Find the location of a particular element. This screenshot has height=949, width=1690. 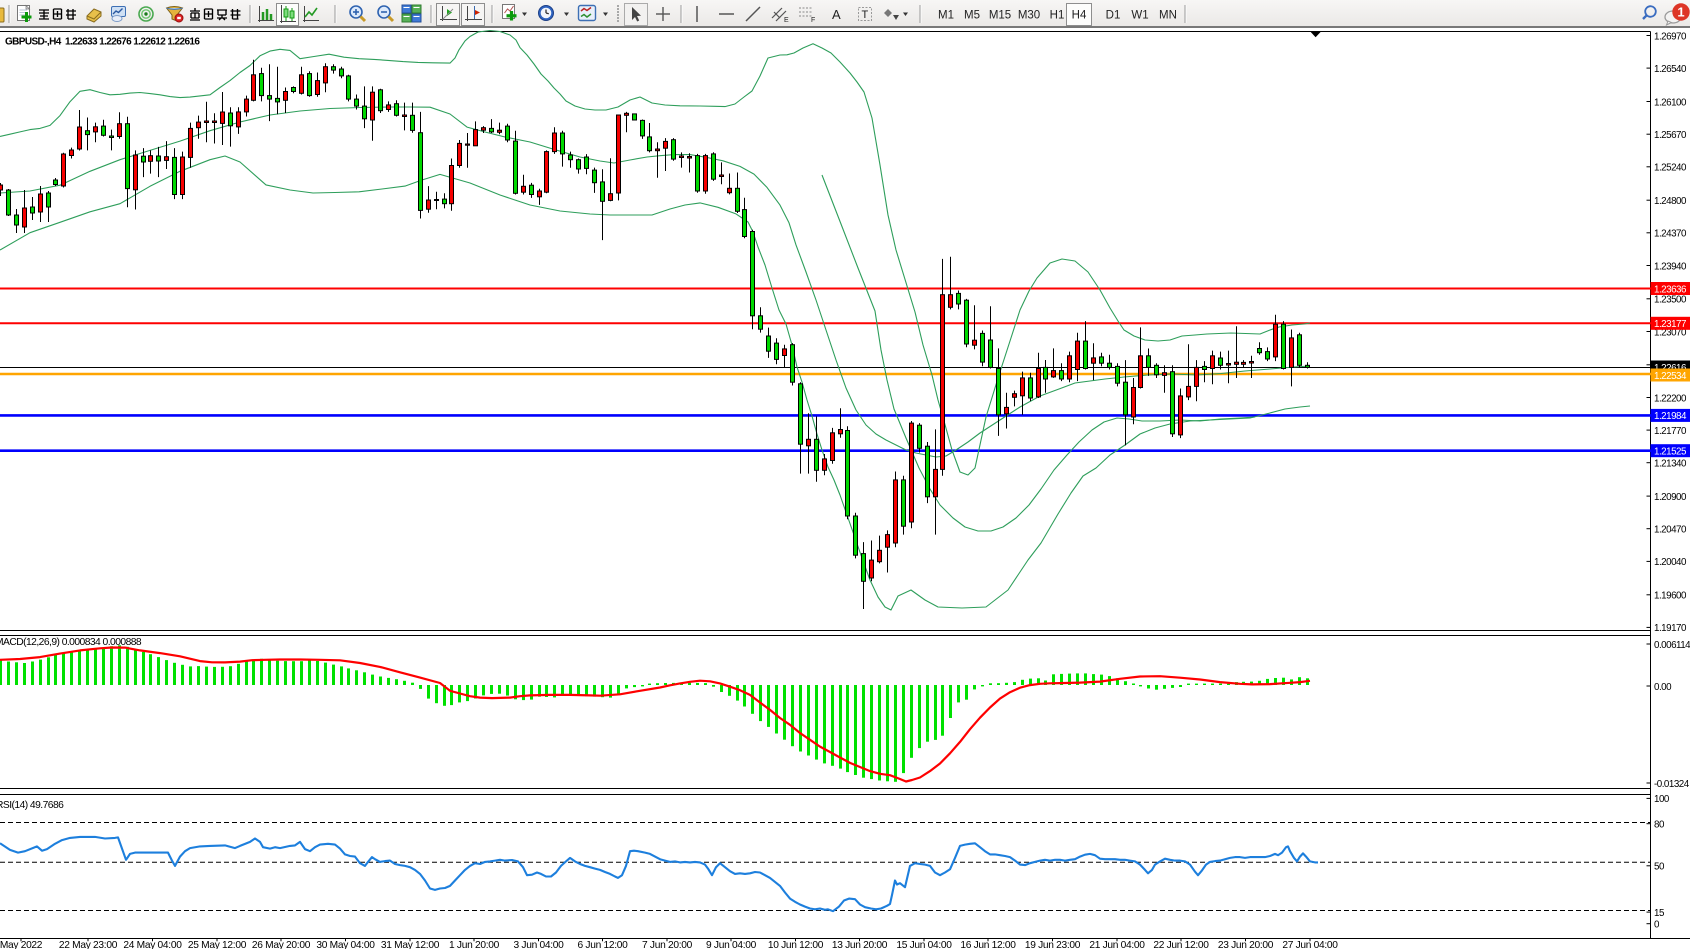

svg-text: 15 Jun 04:00 is located at coordinates (924, 944).